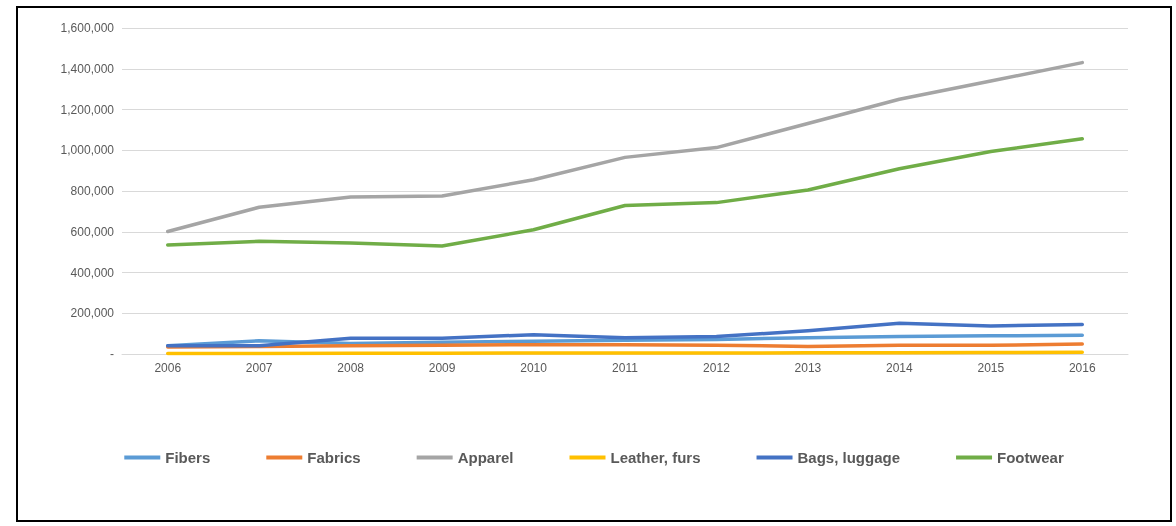  I want to click on legend-label: Leather, furs, so click(655, 457).